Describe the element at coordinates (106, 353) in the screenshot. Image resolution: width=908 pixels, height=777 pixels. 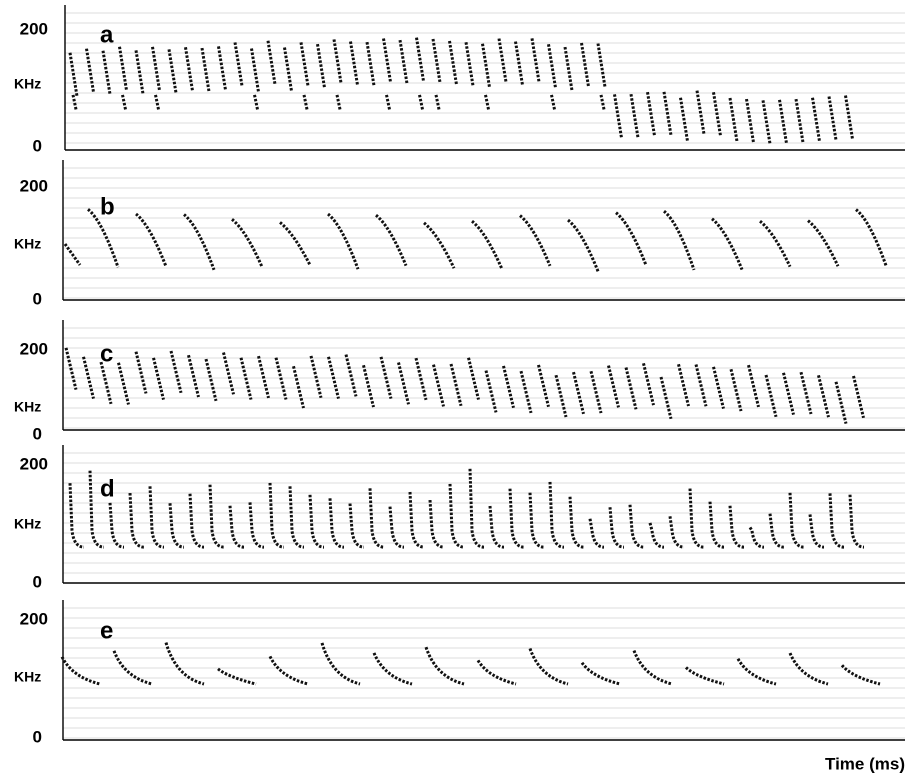
I see `panel-label: c` at that location.